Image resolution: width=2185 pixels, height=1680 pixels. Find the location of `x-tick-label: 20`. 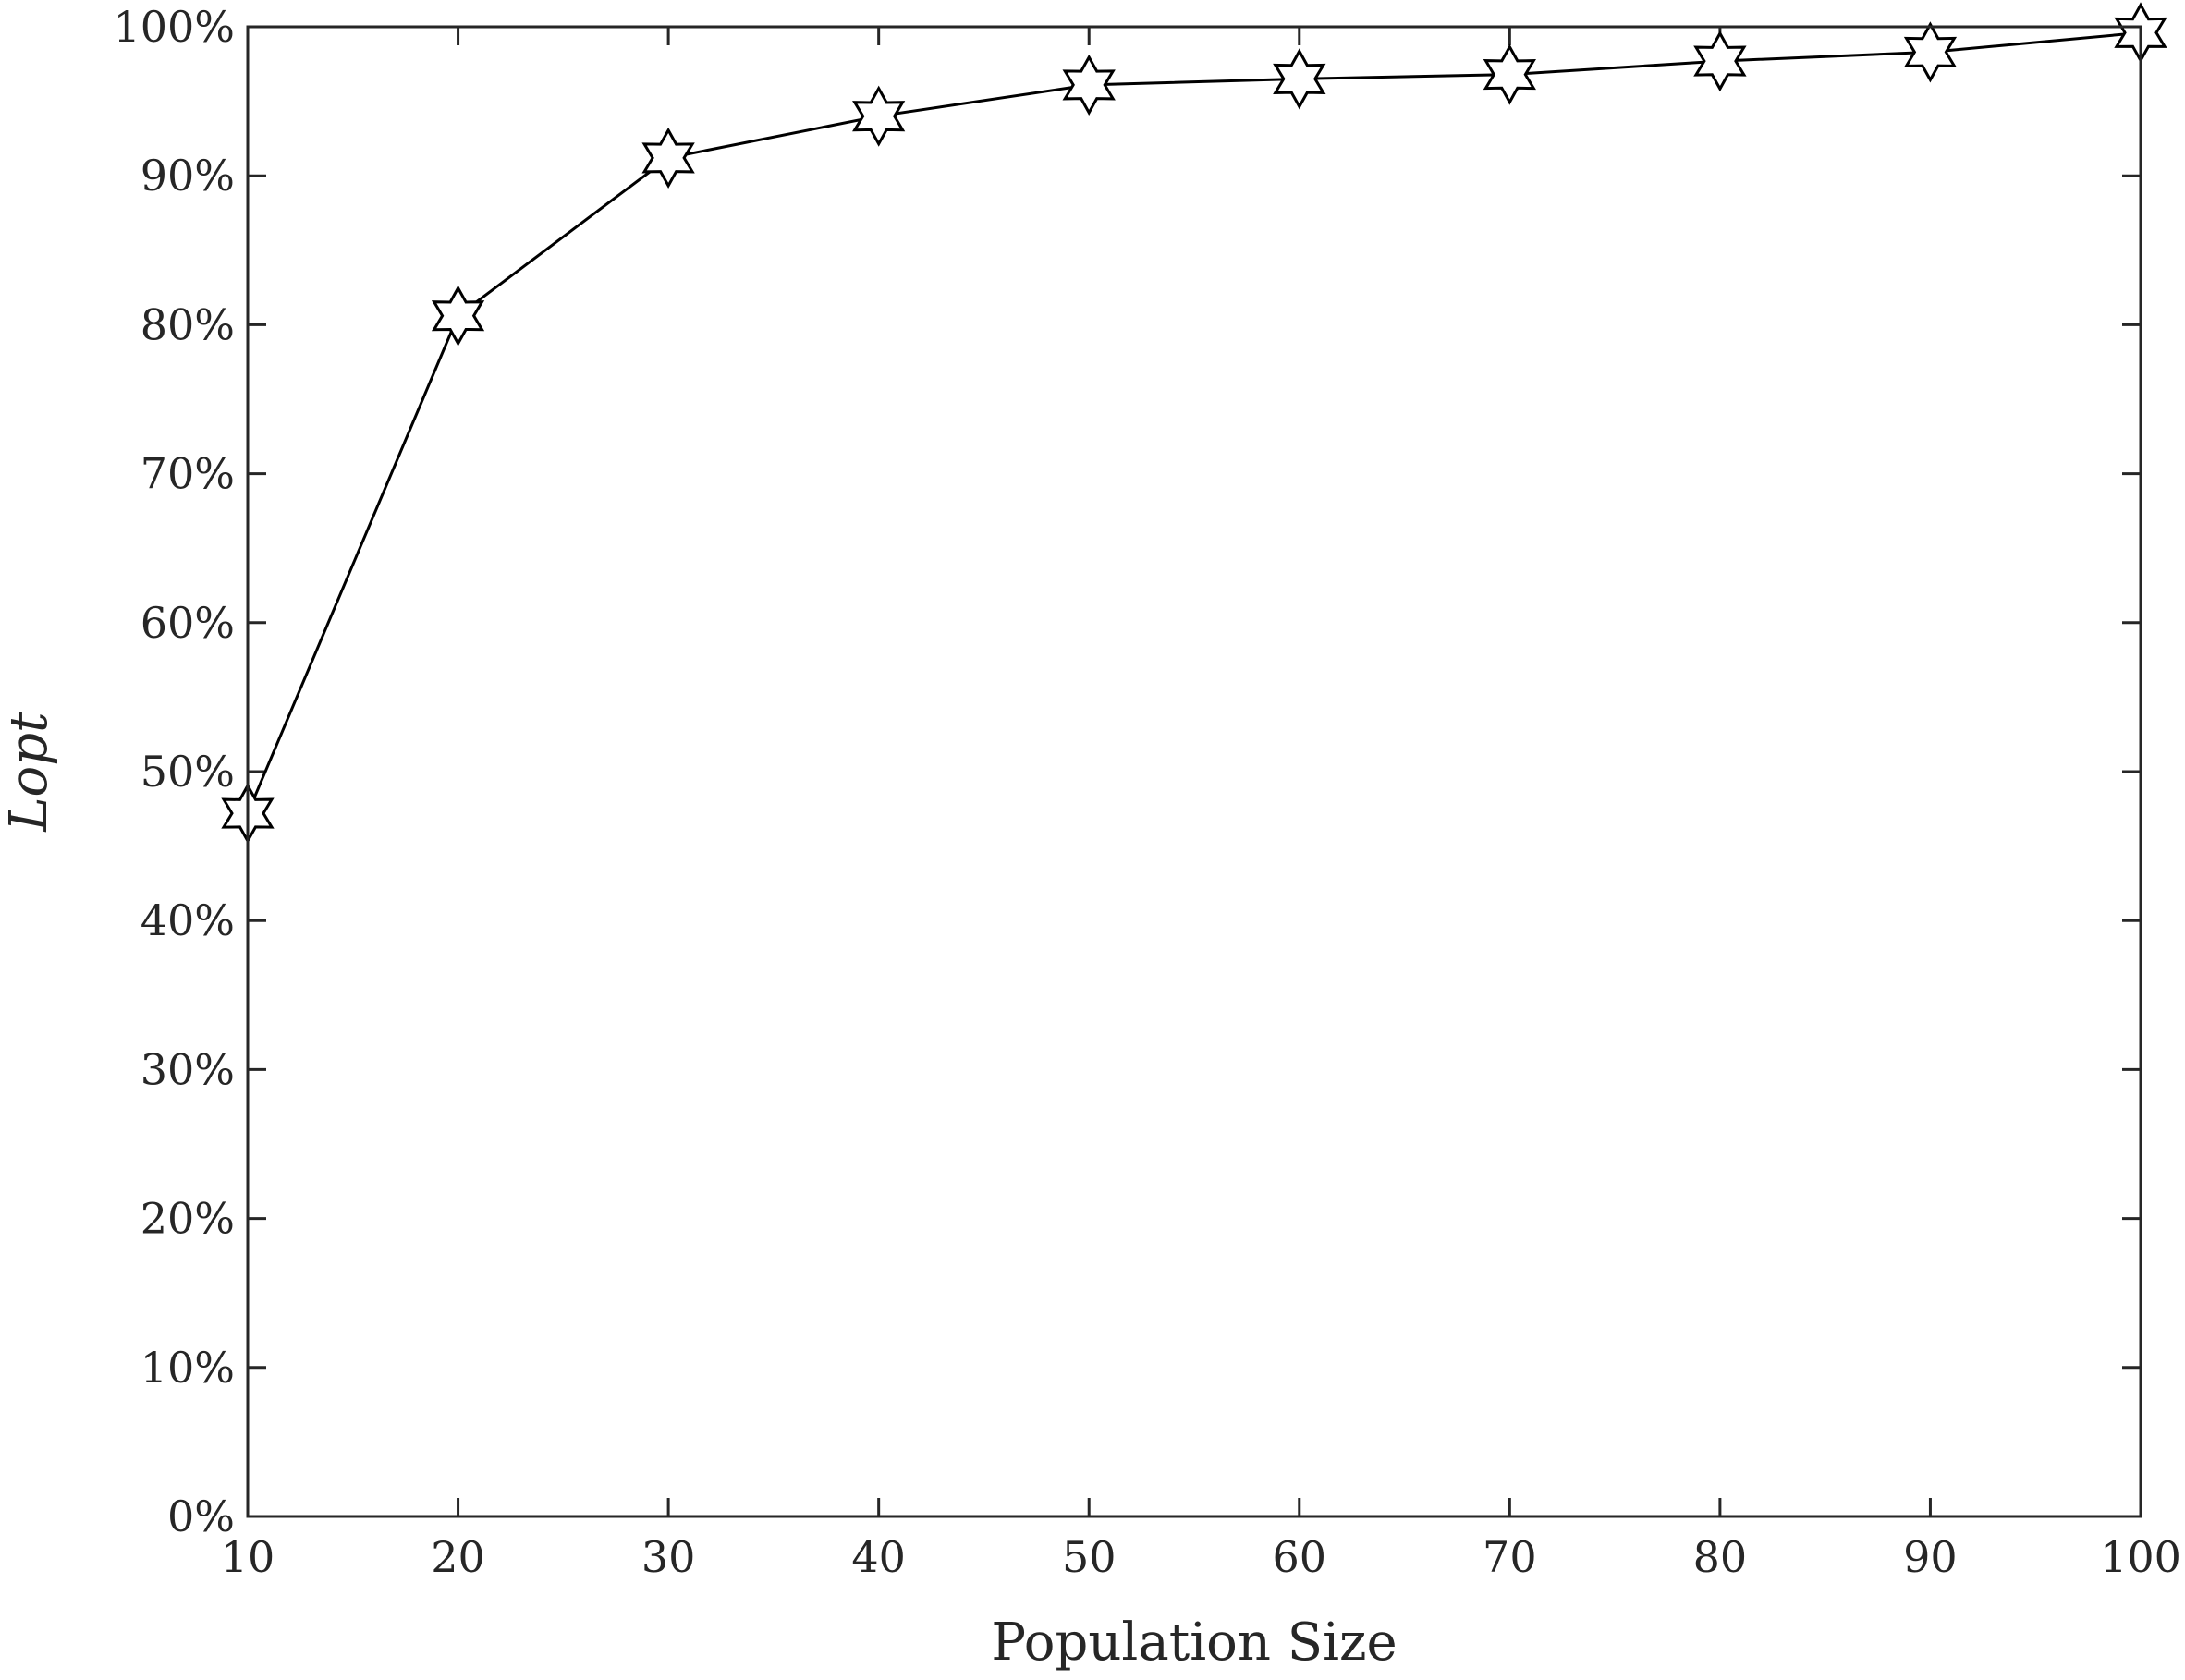

x-tick-label: 20 is located at coordinates (458, 1557).